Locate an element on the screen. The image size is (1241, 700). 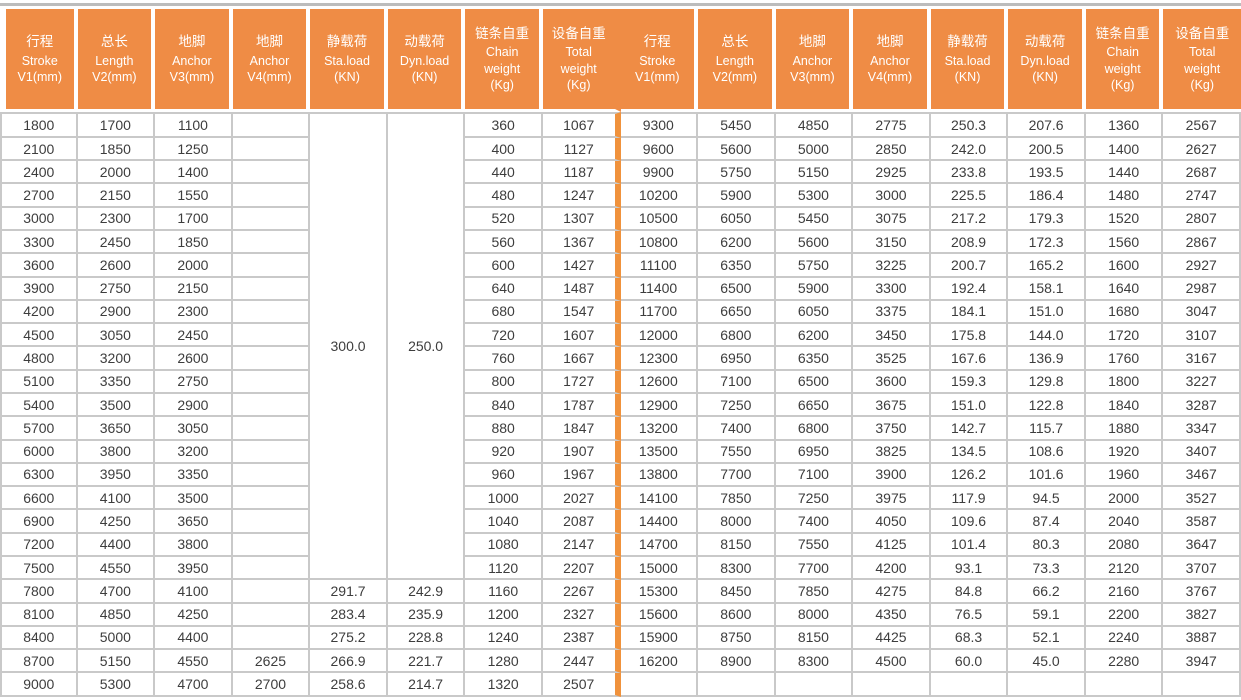
table-cell: 217.2 is located at coordinates (969, 219).